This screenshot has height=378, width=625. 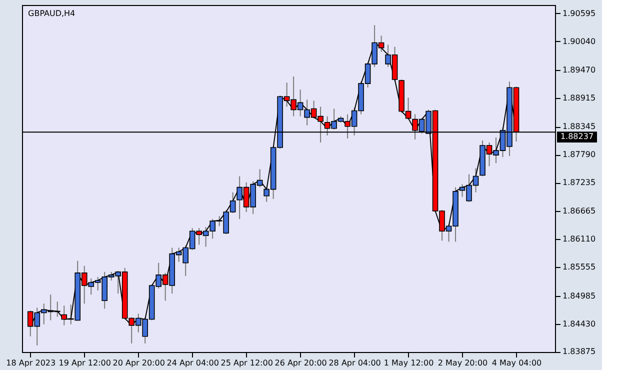 I want to click on x-tick-label: 19 Apr 12:00, so click(x=84, y=363).